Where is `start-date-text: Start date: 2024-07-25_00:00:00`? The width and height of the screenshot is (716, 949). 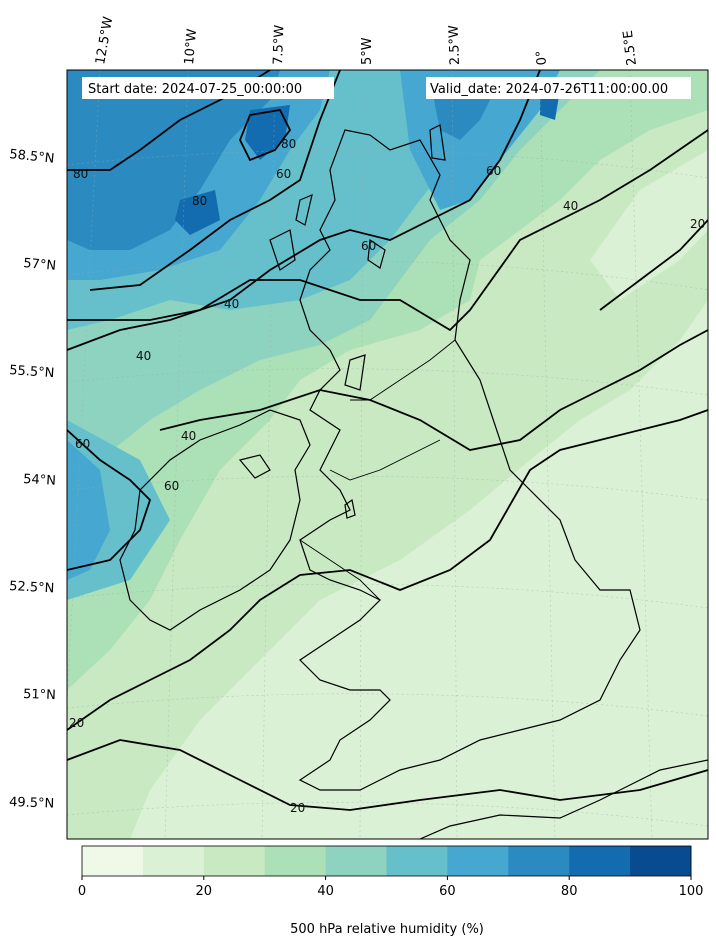 start-date-text: Start date: 2024-07-25_00:00:00 is located at coordinates (195, 89).